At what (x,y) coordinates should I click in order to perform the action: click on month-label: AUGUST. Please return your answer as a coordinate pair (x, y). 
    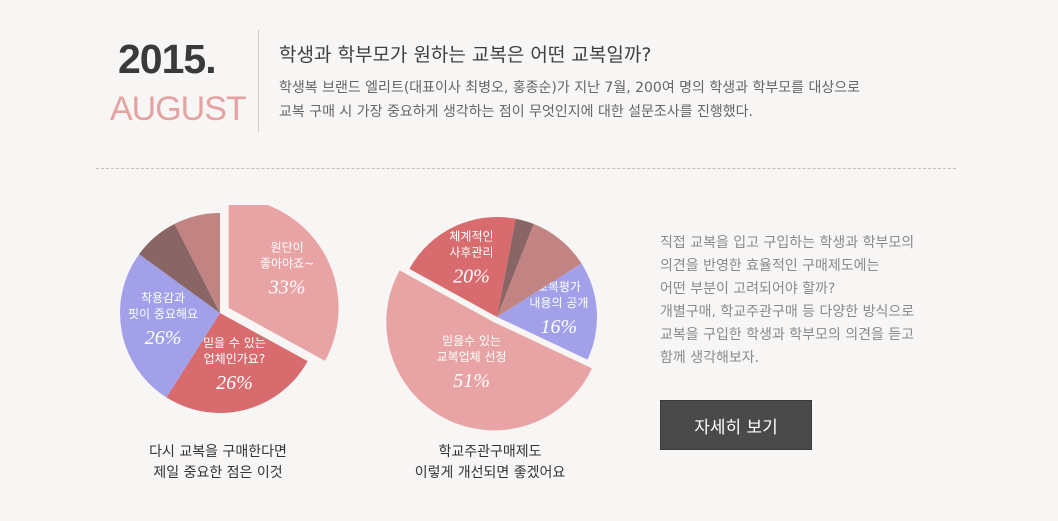
    Looking at the image, I should click on (178, 109).